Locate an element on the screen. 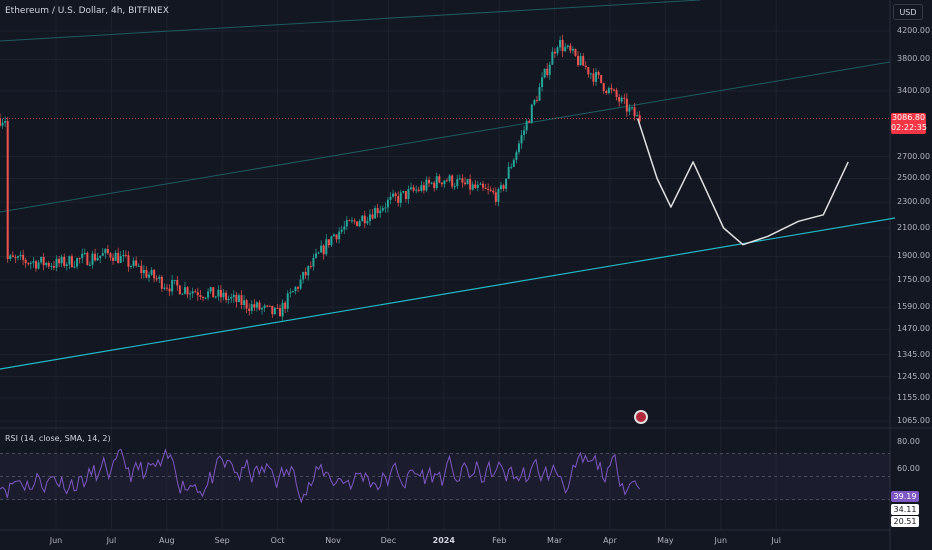 The height and width of the screenshot is (550, 932). channel-upper-line is located at coordinates (350, 21).